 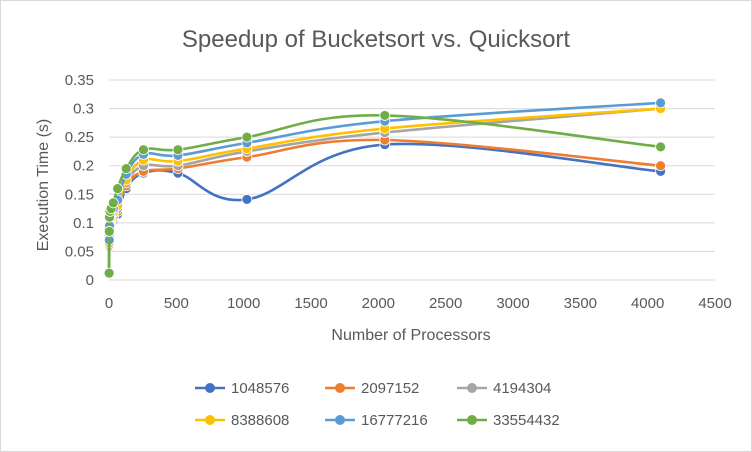 What do you see at coordinates (43, 185) in the screenshot?
I see `y-axis-label: Execution Time (s)` at bounding box center [43, 185].